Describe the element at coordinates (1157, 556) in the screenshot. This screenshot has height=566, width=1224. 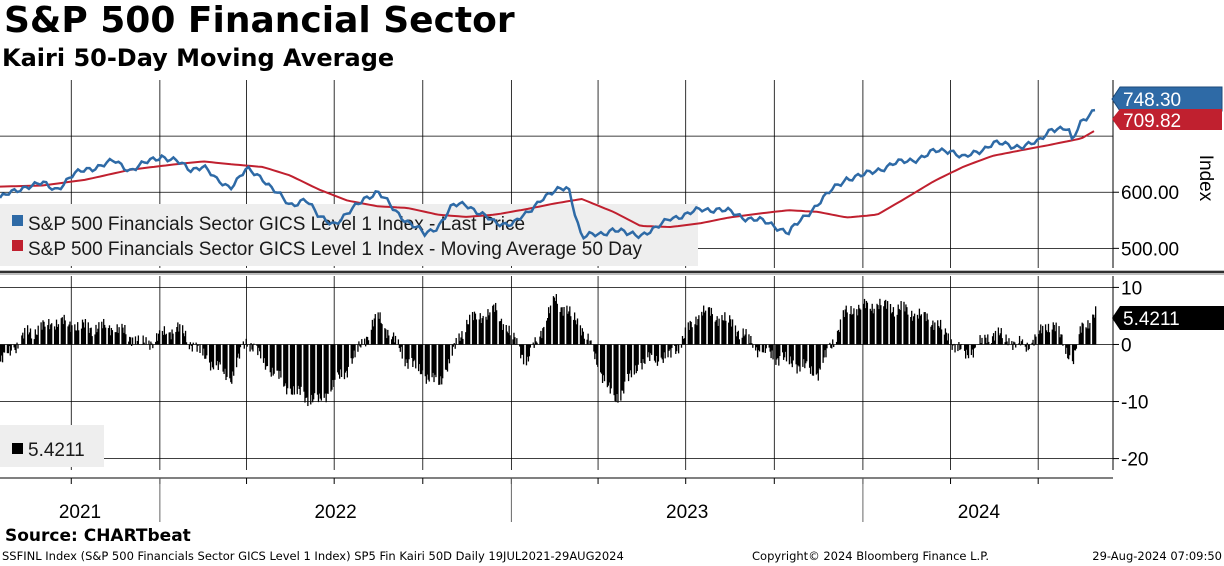
I see `footer-timestamp: 29-Aug-2024 07:09:50` at that location.